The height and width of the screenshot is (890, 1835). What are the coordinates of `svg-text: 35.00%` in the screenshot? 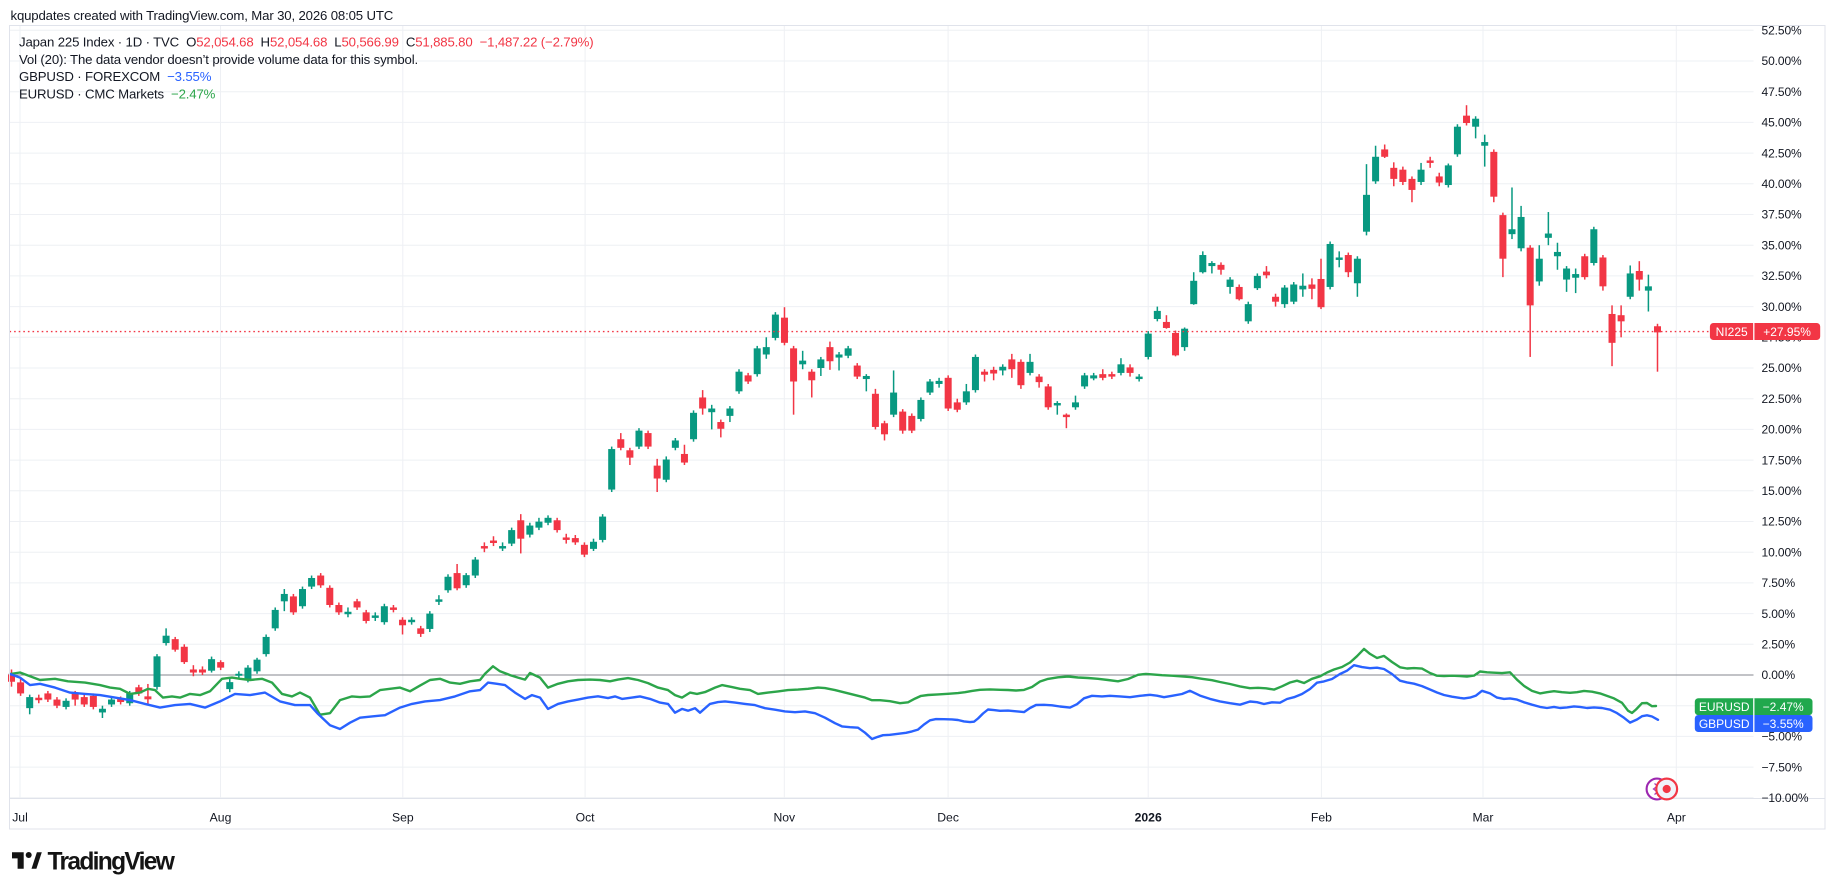 It's located at (1782, 245).